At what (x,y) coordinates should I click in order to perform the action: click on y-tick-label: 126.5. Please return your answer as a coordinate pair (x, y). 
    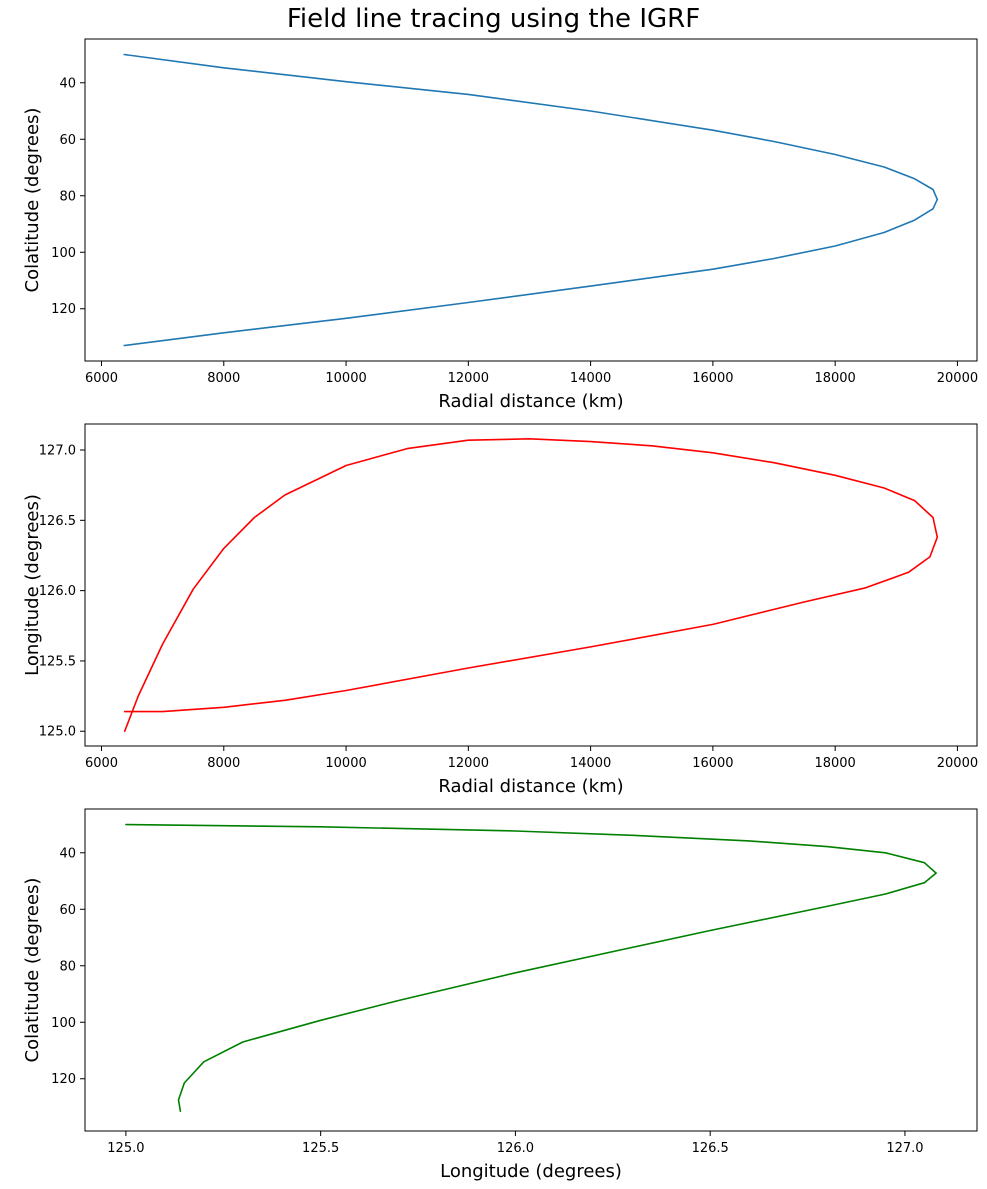
    Looking at the image, I should click on (57, 521).